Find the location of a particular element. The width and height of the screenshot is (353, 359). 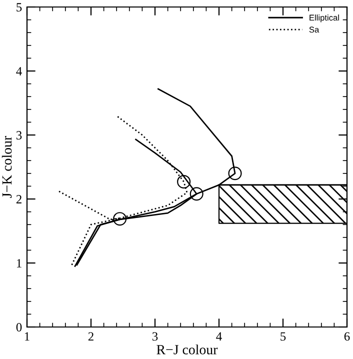

legend-label: Sa is located at coordinates (314, 29).